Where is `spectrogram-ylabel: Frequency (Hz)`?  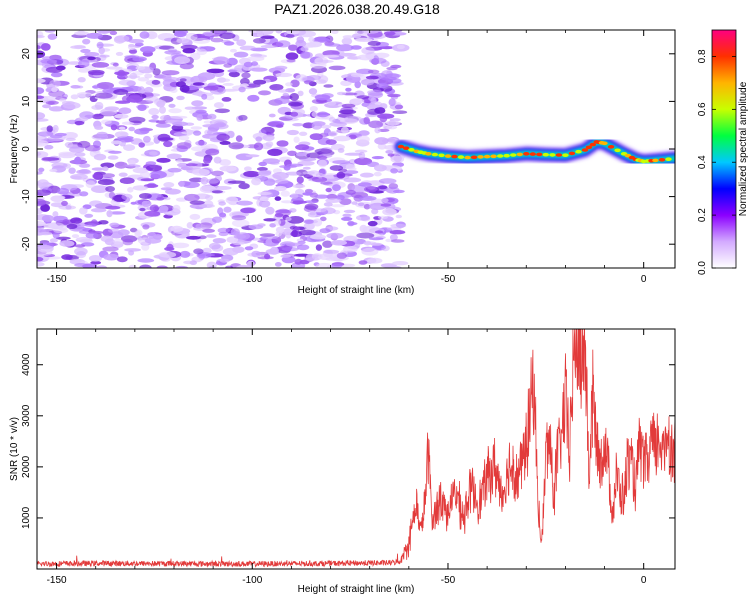 spectrogram-ylabel: Frequency (Hz) is located at coordinates (14, 149).